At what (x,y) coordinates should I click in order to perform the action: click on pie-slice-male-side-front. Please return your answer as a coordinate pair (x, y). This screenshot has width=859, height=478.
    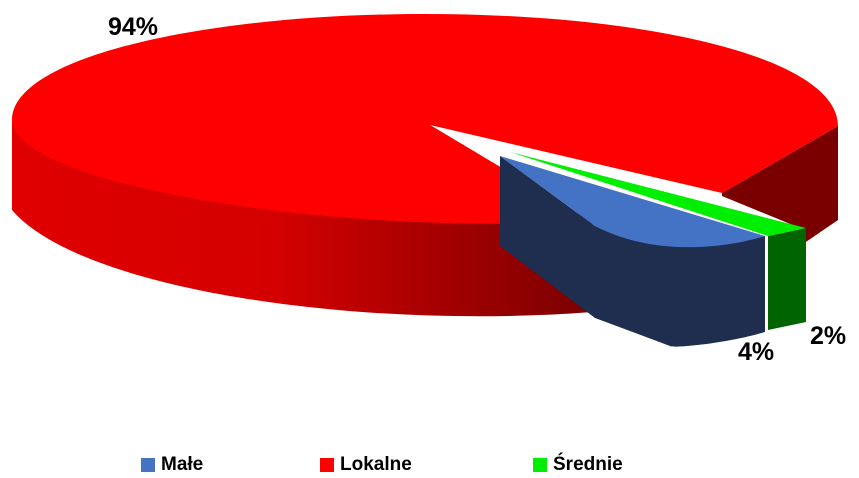
    Looking at the image, I should click on (680, 286).